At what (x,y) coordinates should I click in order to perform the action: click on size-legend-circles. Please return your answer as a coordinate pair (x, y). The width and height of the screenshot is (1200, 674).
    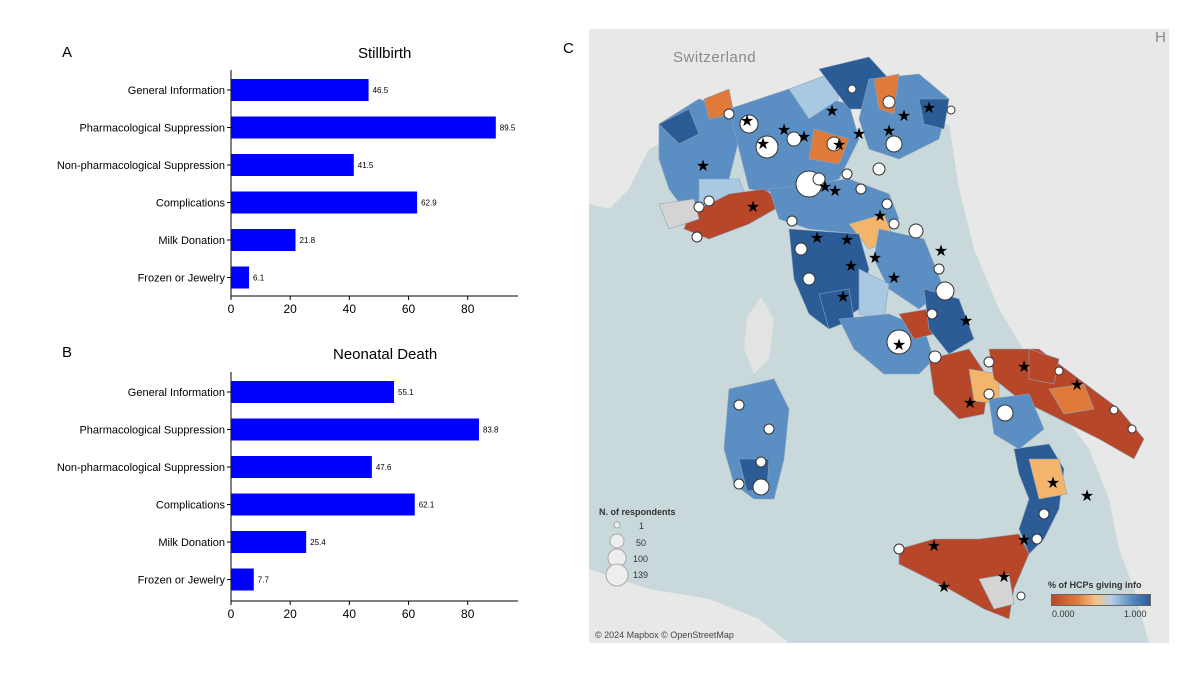
    Looking at the image, I should click on (617, 554).